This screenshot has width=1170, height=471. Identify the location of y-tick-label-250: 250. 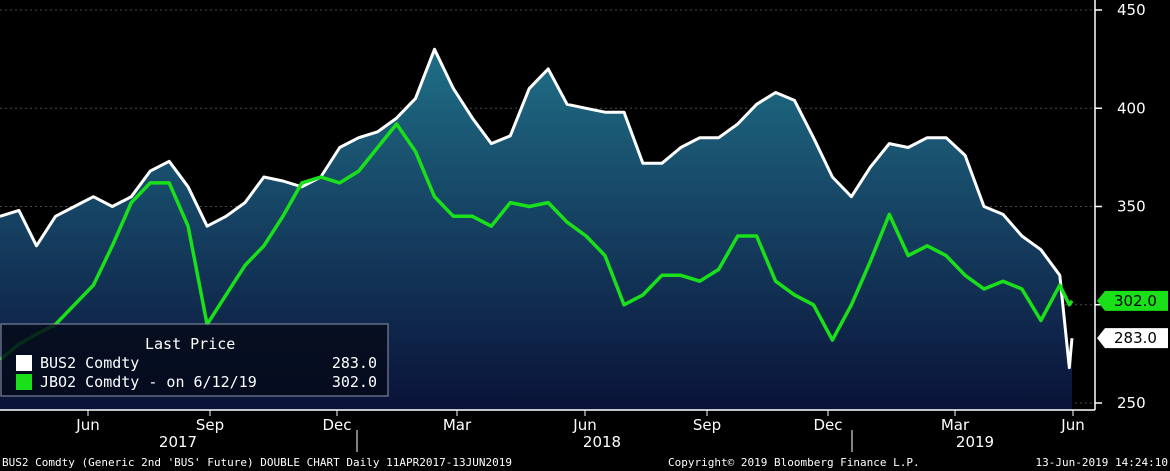
(1131, 403).